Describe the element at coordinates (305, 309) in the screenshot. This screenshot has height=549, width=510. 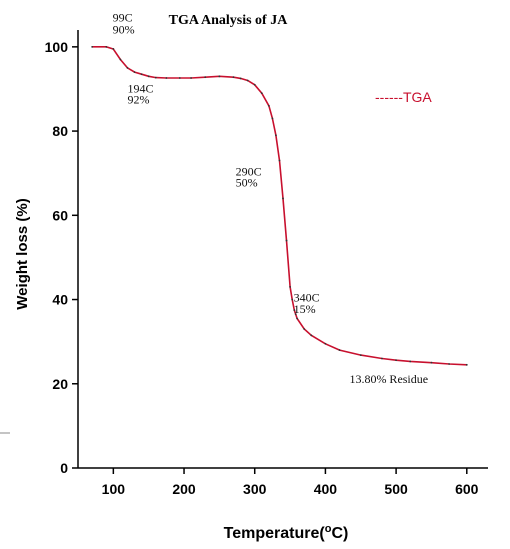
I see `annotation-label: 15%` at that location.